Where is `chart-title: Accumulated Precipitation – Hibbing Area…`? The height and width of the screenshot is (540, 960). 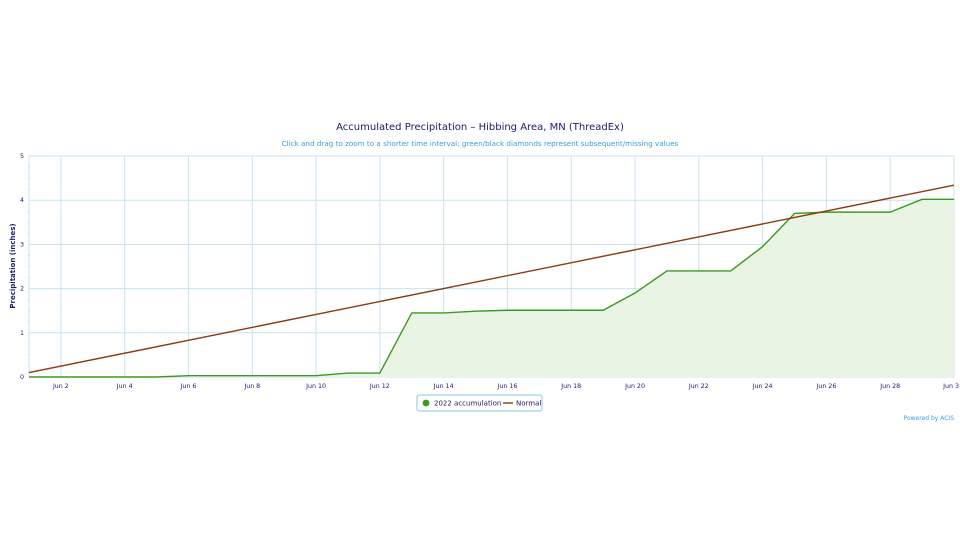 chart-title: Accumulated Precipitation – Hibbing Area… is located at coordinates (480, 127).